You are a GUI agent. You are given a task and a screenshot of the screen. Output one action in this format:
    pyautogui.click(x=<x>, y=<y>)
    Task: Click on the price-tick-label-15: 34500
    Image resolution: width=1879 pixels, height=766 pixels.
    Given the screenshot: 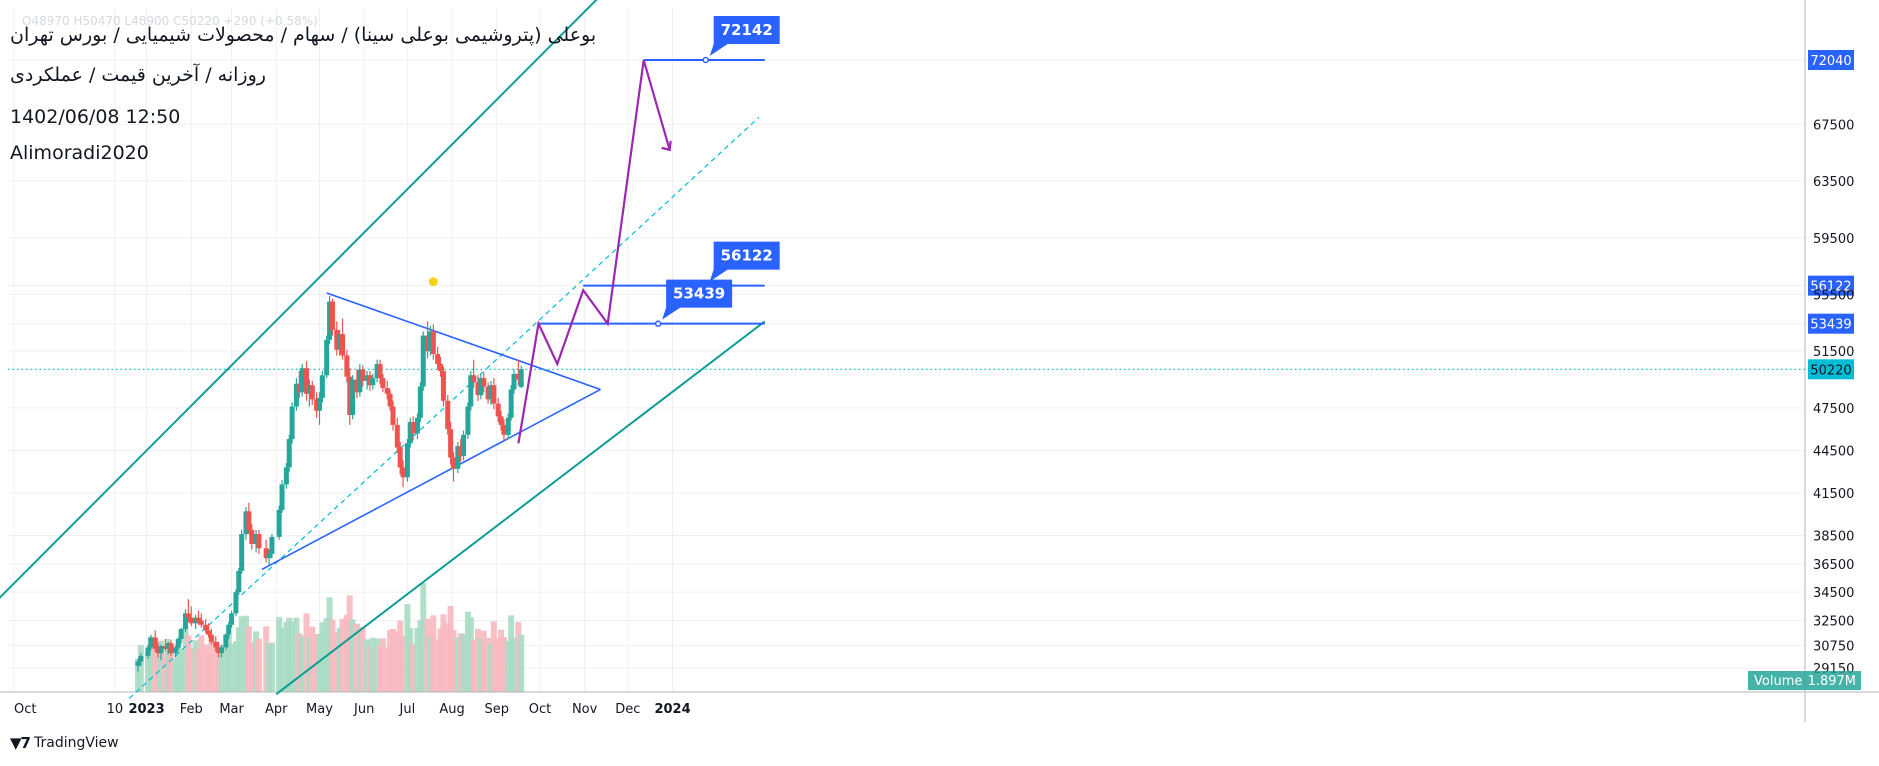 What is the action you would take?
    pyautogui.click(x=1833, y=593)
    